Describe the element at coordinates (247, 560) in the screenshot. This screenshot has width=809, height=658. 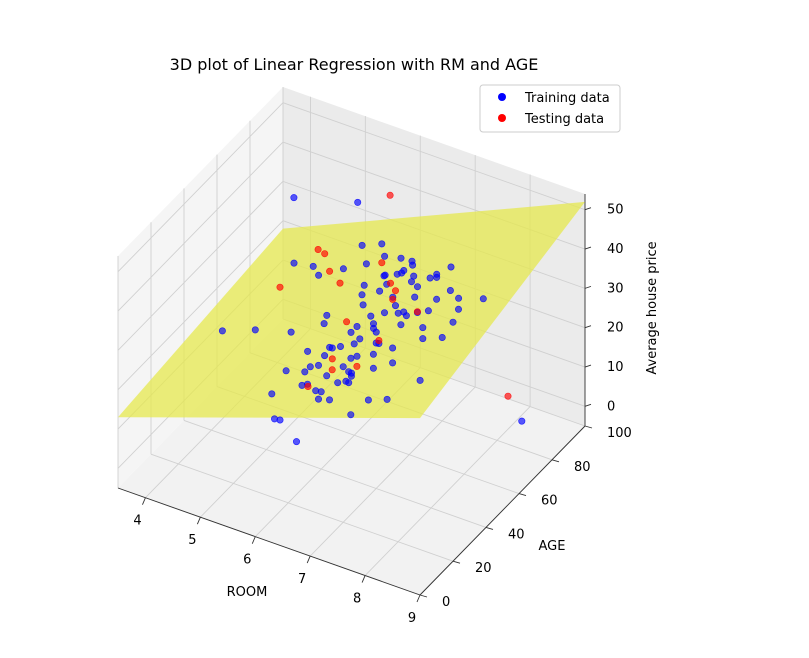
I see `x-tick-label: 6` at that location.